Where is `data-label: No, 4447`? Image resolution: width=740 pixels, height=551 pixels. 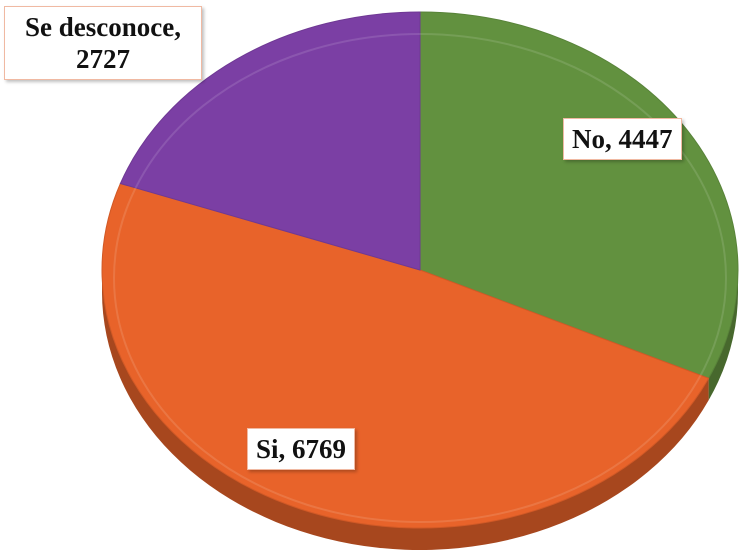 data-label: No, 4447 is located at coordinates (622, 139).